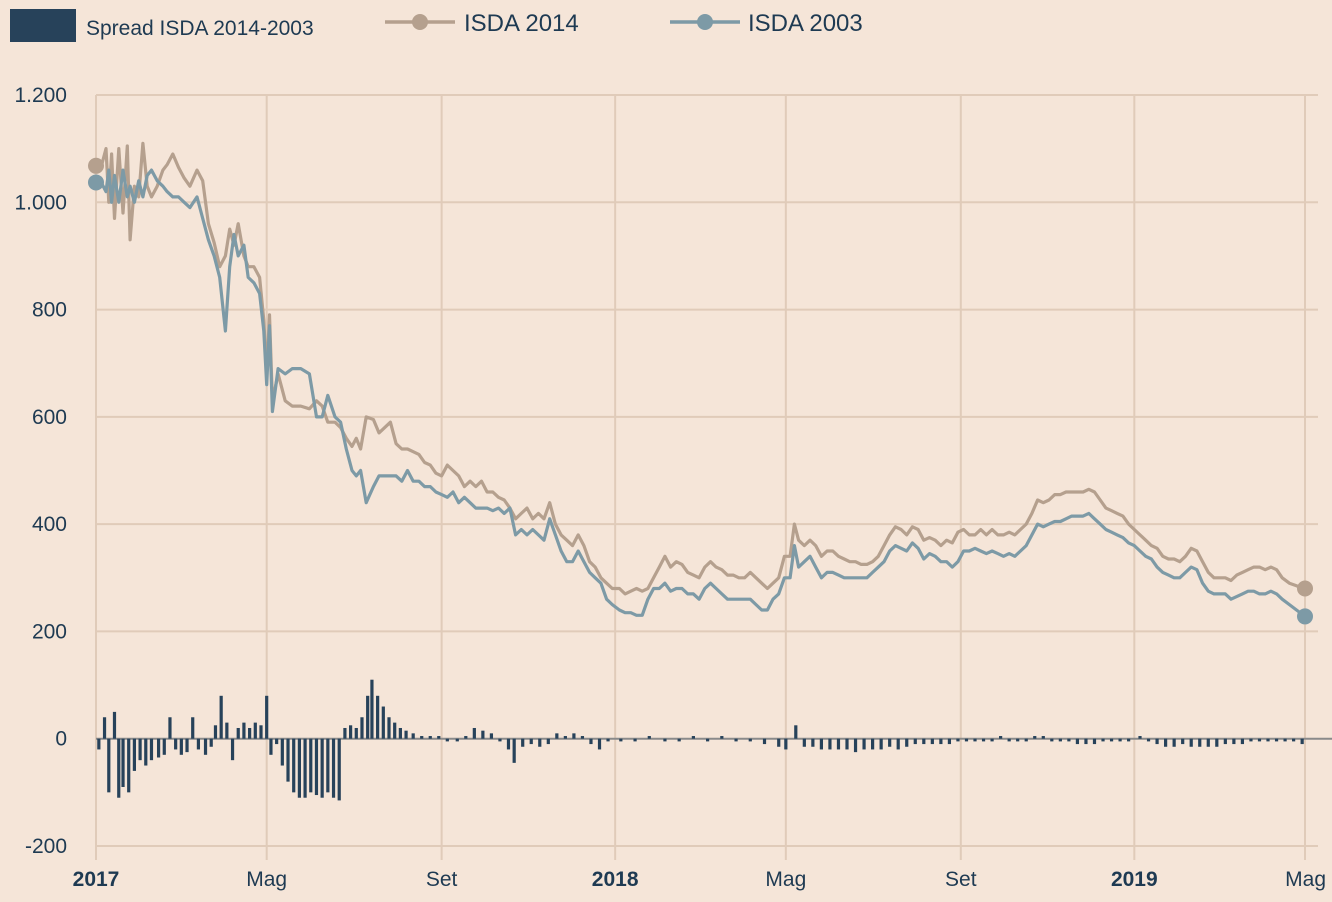 The width and height of the screenshot is (1332, 902). I want to click on legend-swatch-spread, so click(43, 25).